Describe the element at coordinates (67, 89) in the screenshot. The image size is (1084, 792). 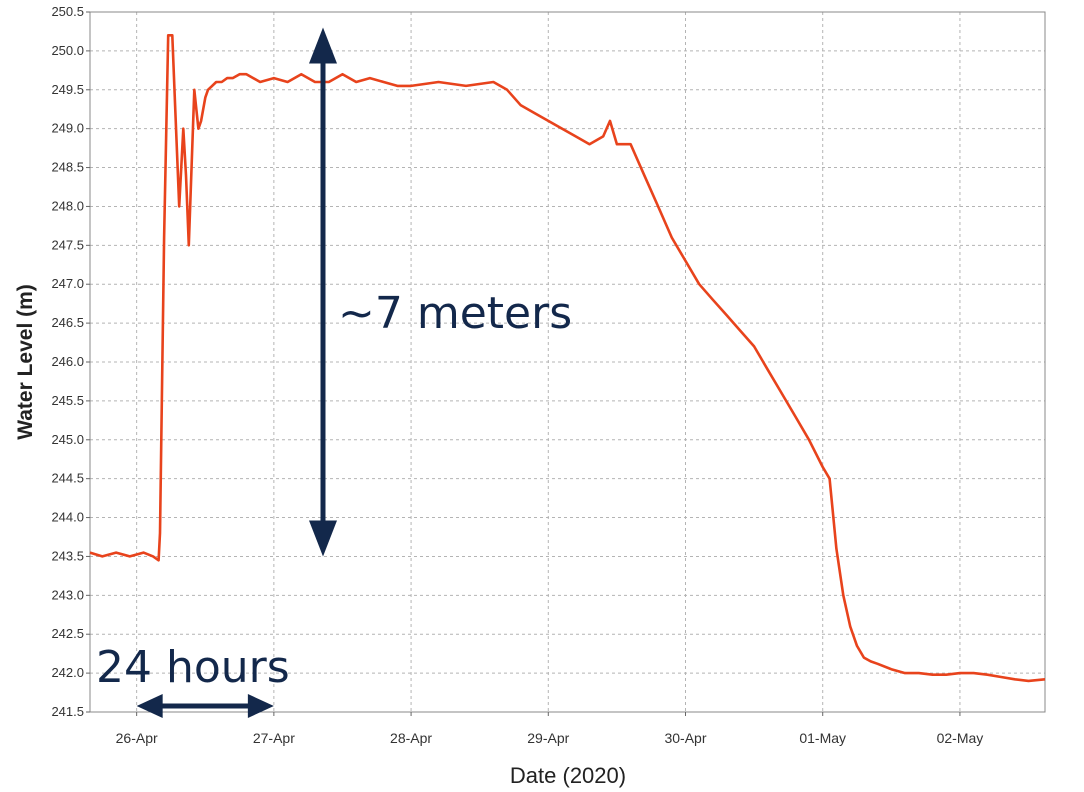
I see `y-tick-label: 249.5` at that location.